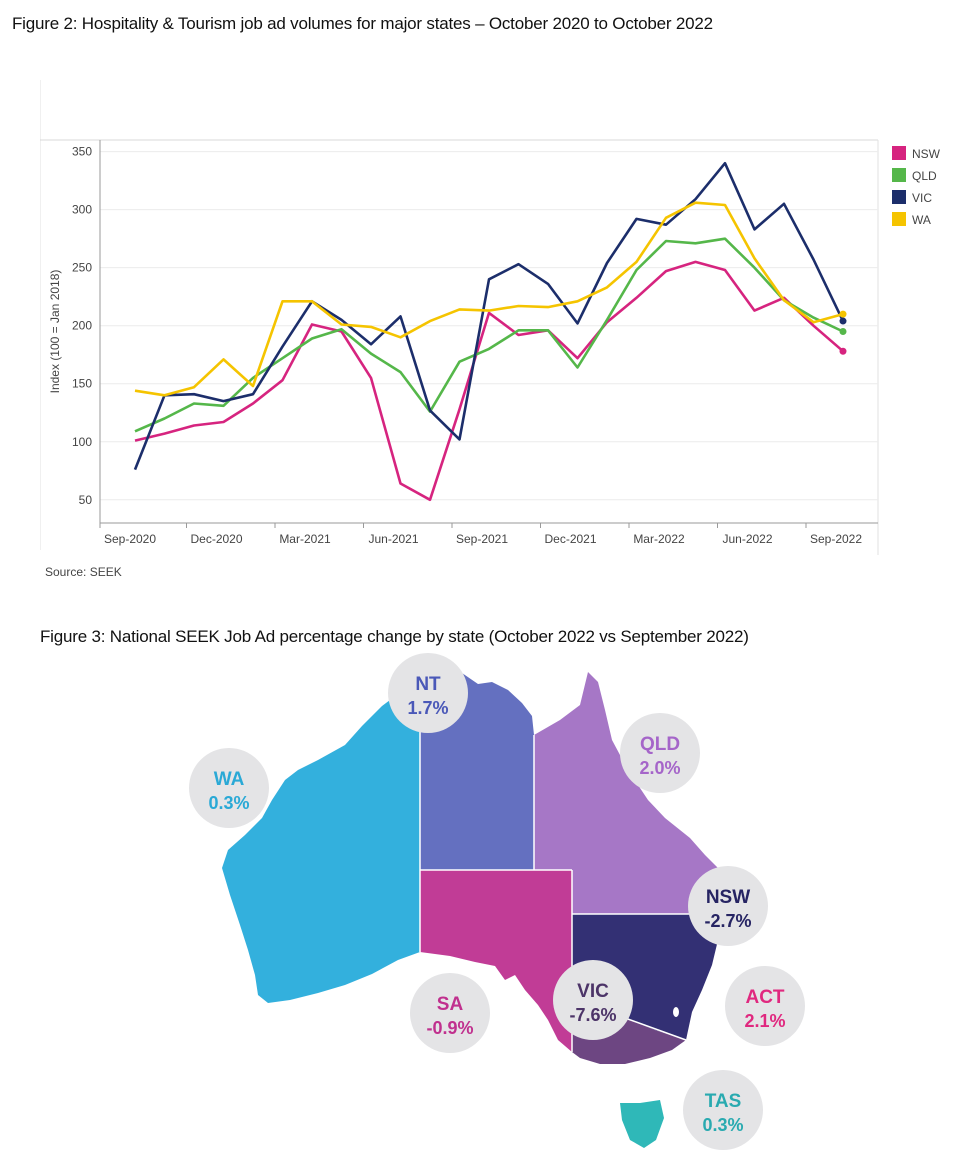  I want to click on bubble-sa: SA -0.9%, so click(450, 1013).